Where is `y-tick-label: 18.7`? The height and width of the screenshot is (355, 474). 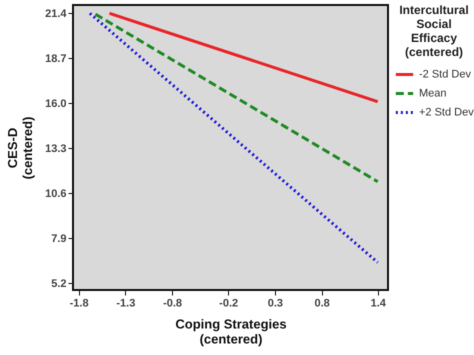
y-tick-label: 18.7 is located at coordinates (55, 58).